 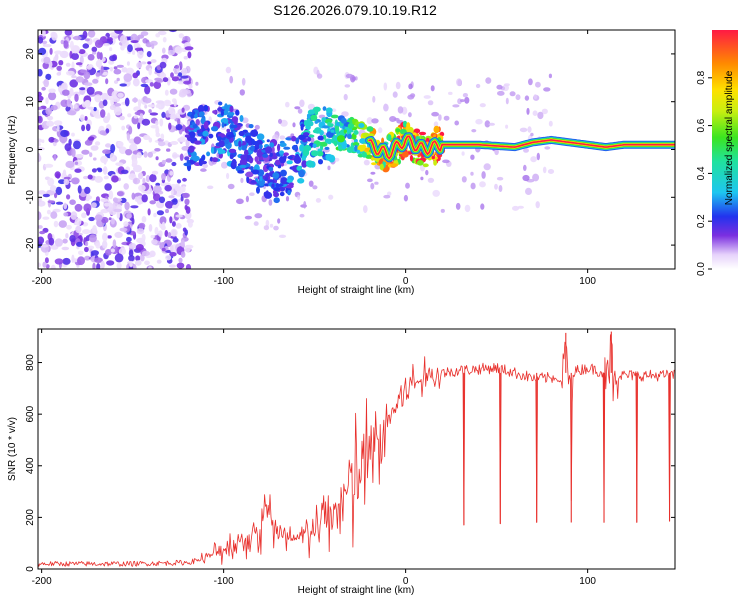 What do you see at coordinates (587, 581) in the screenshot?
I see `x-tick-label: 100` at bounding box center [587, 581].